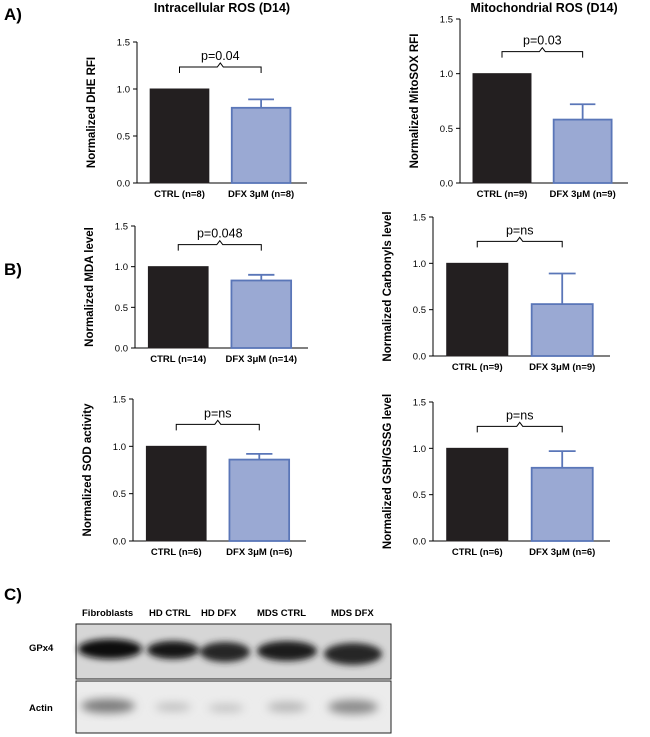 The image size is (650, 737). Describe the element at coordinates (388, 286) in the screenshot. I see `y-axis-label: Normalized Carbonyls level` at that location.